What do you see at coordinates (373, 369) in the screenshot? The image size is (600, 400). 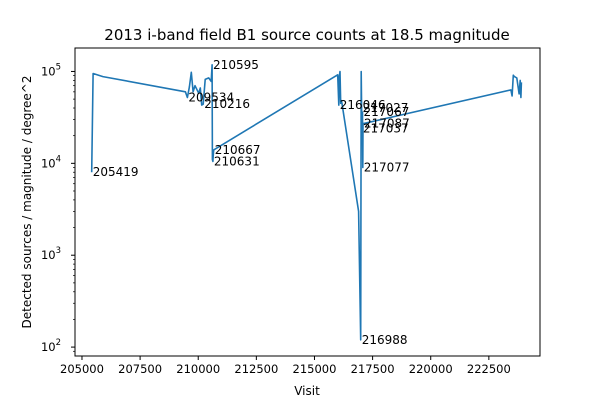 I see `x-tick-label: 217500` at bounding box center [373, 369].